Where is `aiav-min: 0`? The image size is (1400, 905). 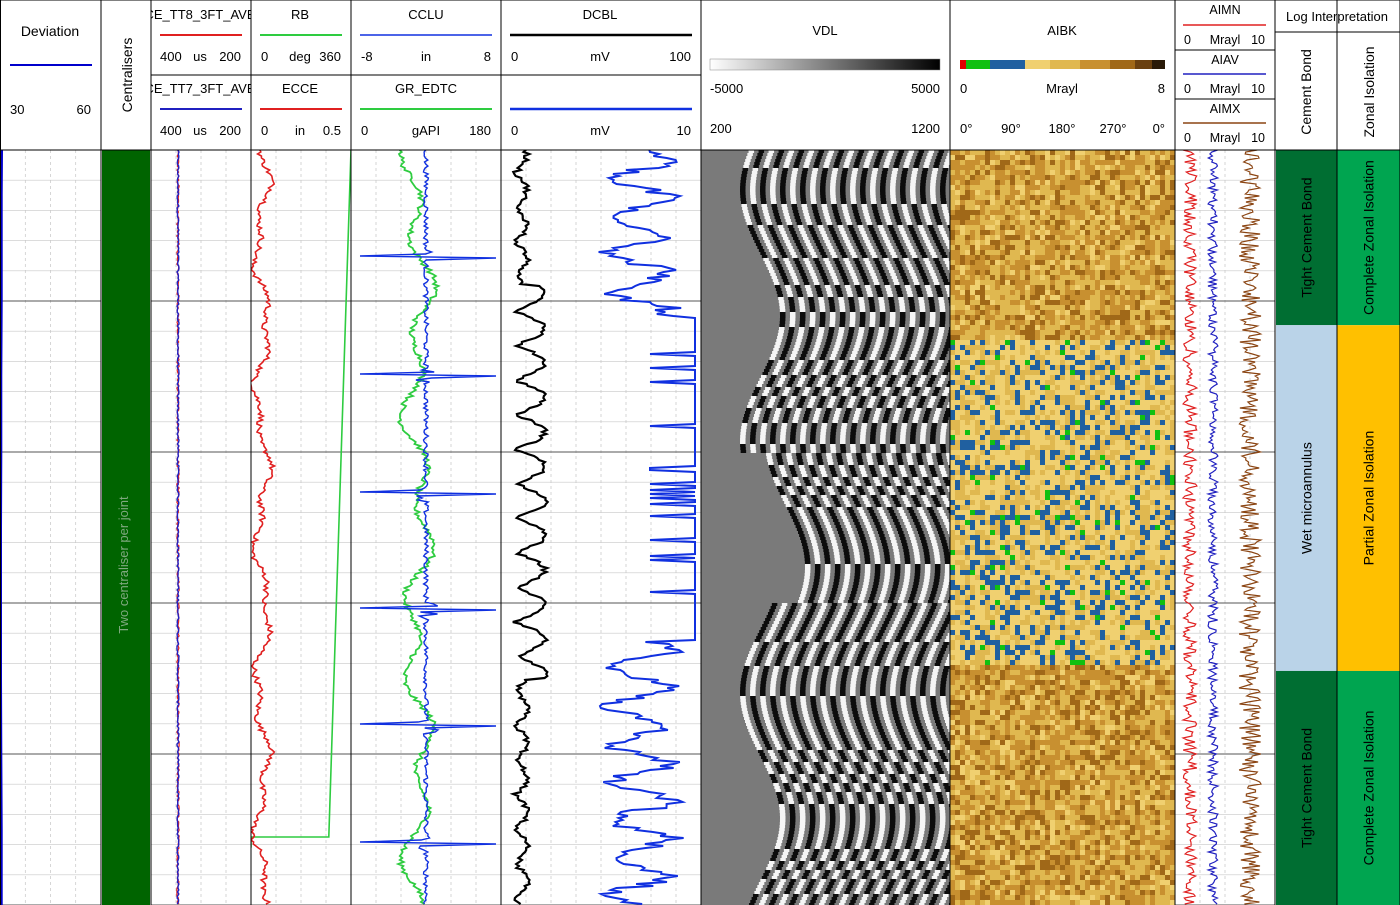 aiav-min: 0 is located at coordinates (1187, 89).